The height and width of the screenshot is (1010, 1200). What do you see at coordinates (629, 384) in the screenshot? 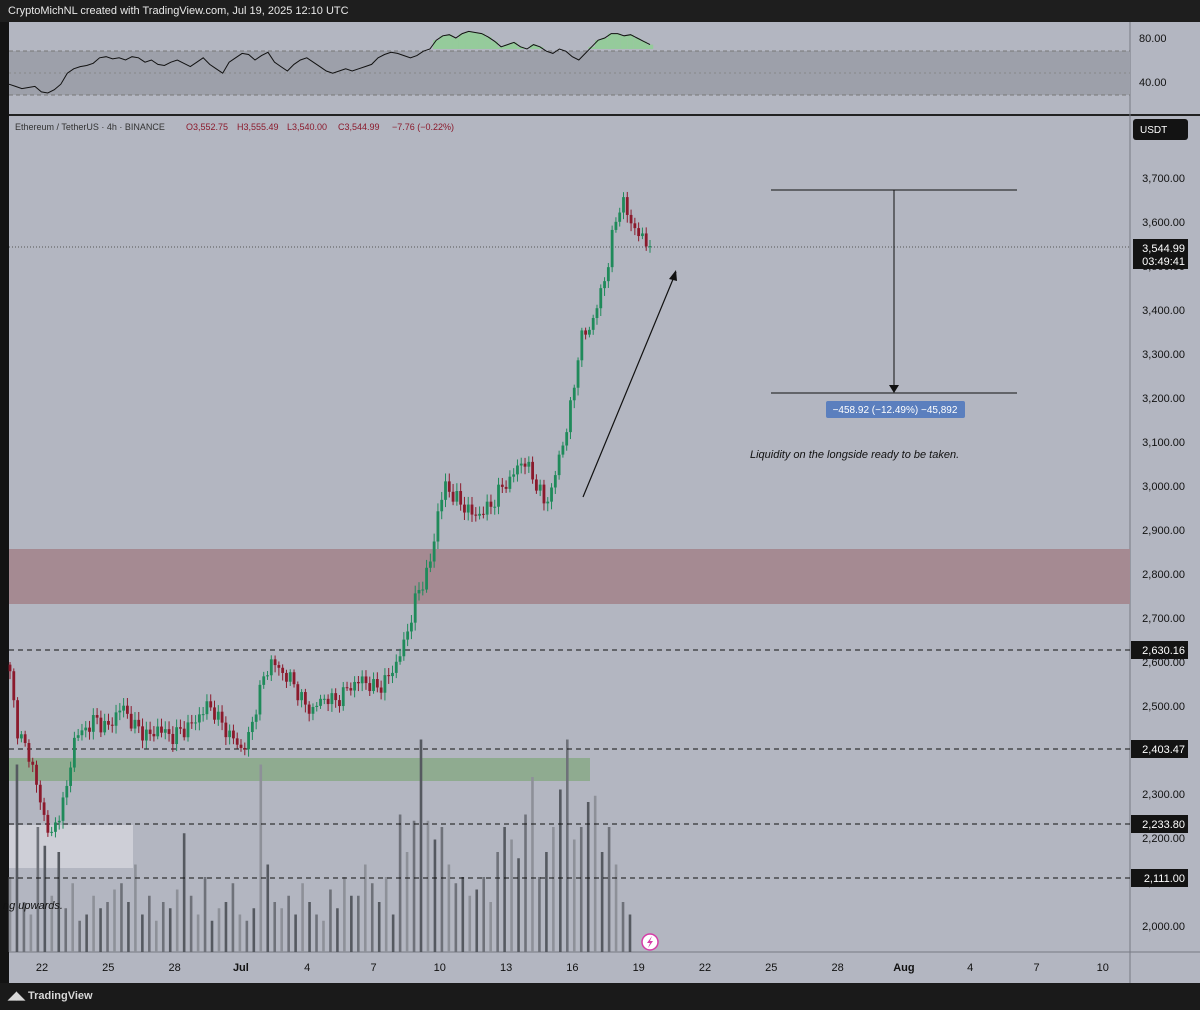
I see `trend-arrow` at bounding box center [629, 384].